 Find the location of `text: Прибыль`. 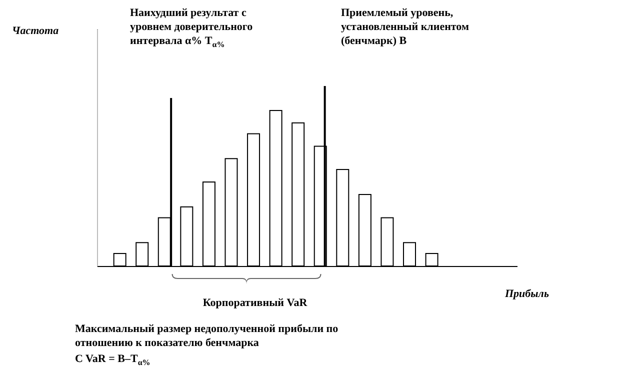

text: Прибыль is located at coordinates (527, 294).